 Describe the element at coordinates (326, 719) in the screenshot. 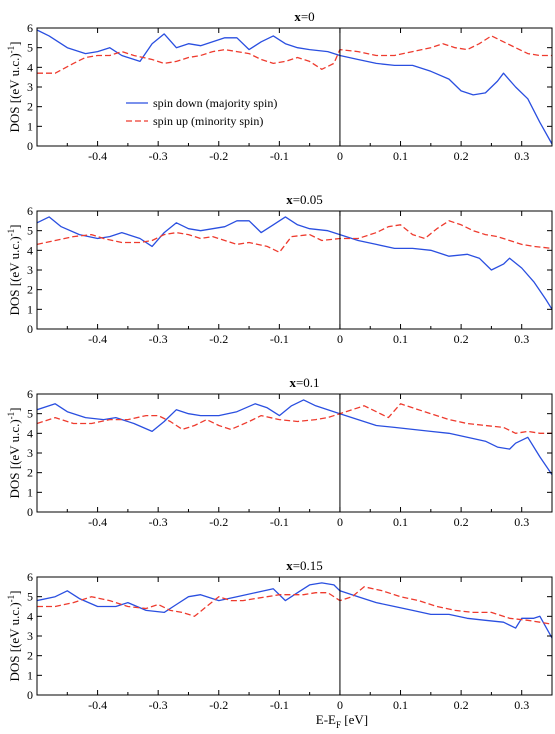

I see `x-axis-label-main: E-E` at that location.